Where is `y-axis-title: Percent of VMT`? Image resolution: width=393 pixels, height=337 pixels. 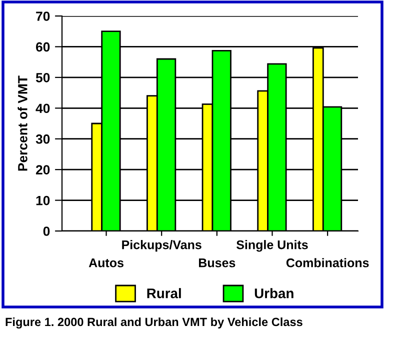
y-axis-title: Percent of VMT is located at coordinates (23, 123).